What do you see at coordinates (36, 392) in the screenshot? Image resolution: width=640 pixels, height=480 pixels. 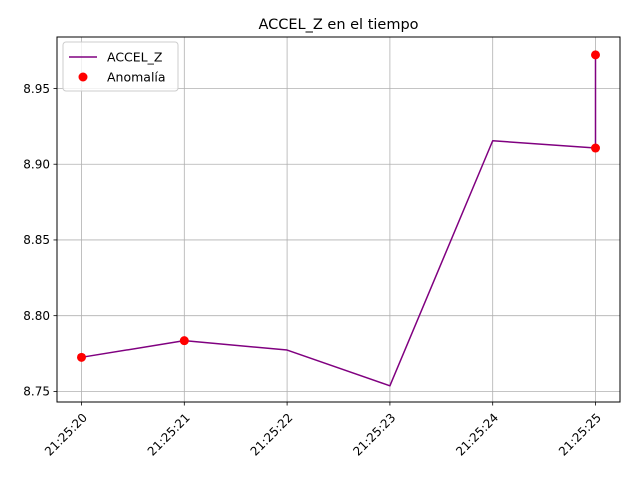 I see `y-tick-label: 8.75` at bounding box center [36, 392].